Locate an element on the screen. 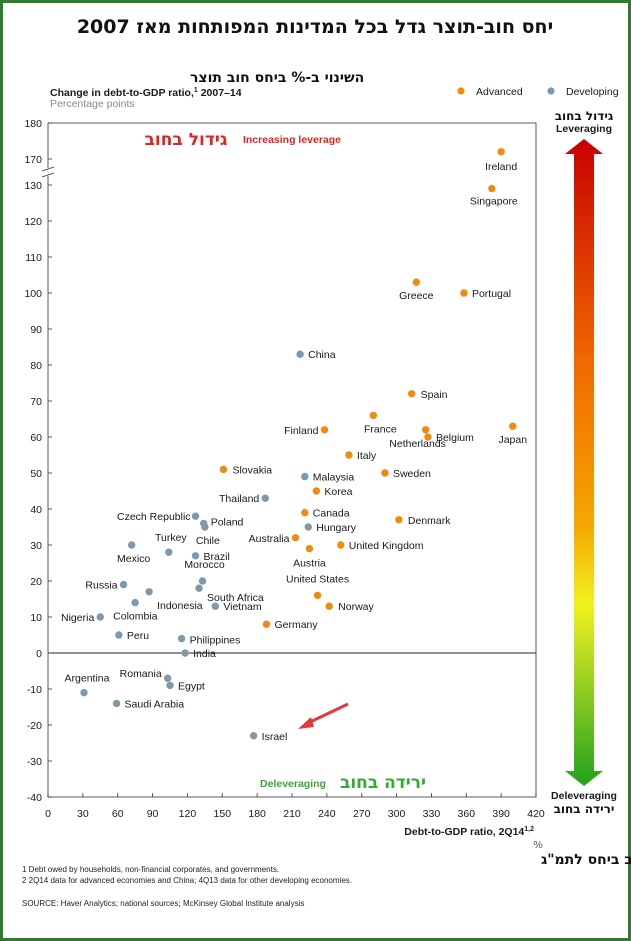 This screenshot has height=941, width=631. y-tick-label: 20 is located at coordinates (36, 582).